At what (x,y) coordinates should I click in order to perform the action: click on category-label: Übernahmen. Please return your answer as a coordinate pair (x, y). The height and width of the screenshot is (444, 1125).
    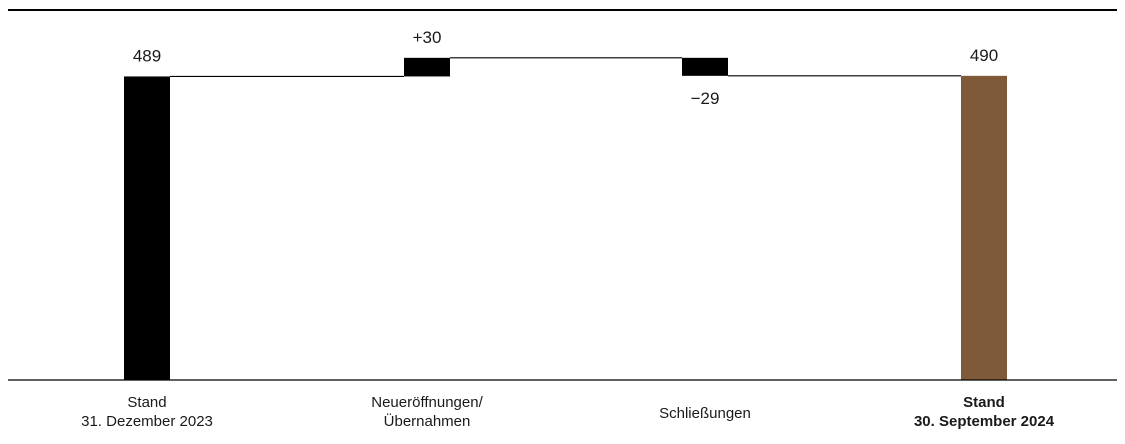
    Looking at the image, I should click on (427, 421).